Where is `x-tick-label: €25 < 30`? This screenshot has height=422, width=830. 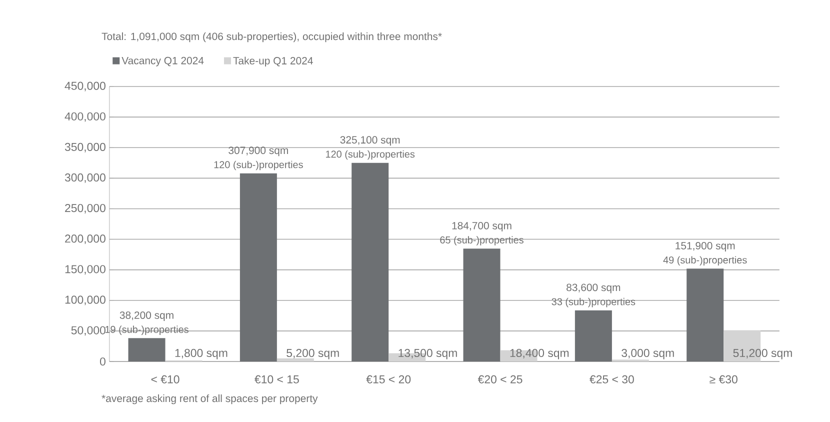 x-tick-label: €25 < 30 is located at coordinates (612, 379).